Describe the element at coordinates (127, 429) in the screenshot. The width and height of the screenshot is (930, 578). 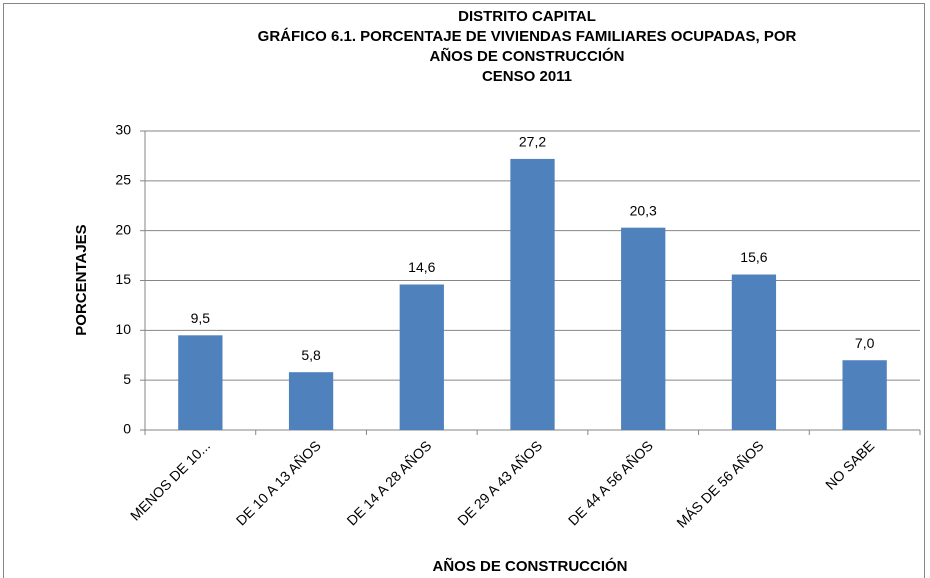
I see `y-tick-label: 0` at that location.